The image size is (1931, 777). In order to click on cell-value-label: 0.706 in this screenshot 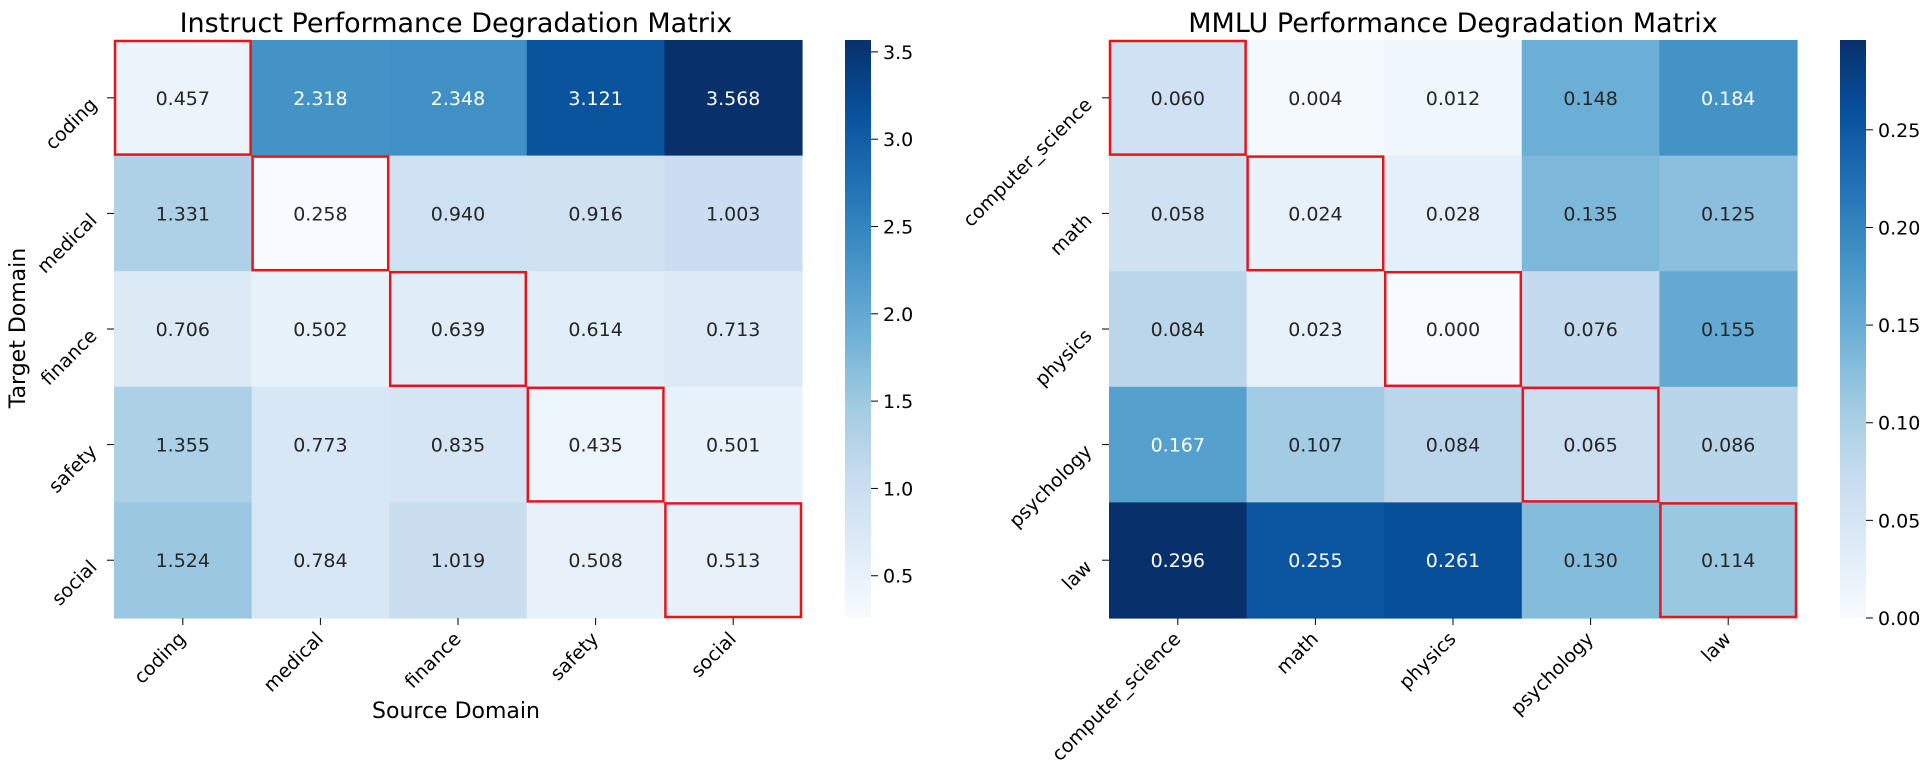, I will do `click(183, 330)`.